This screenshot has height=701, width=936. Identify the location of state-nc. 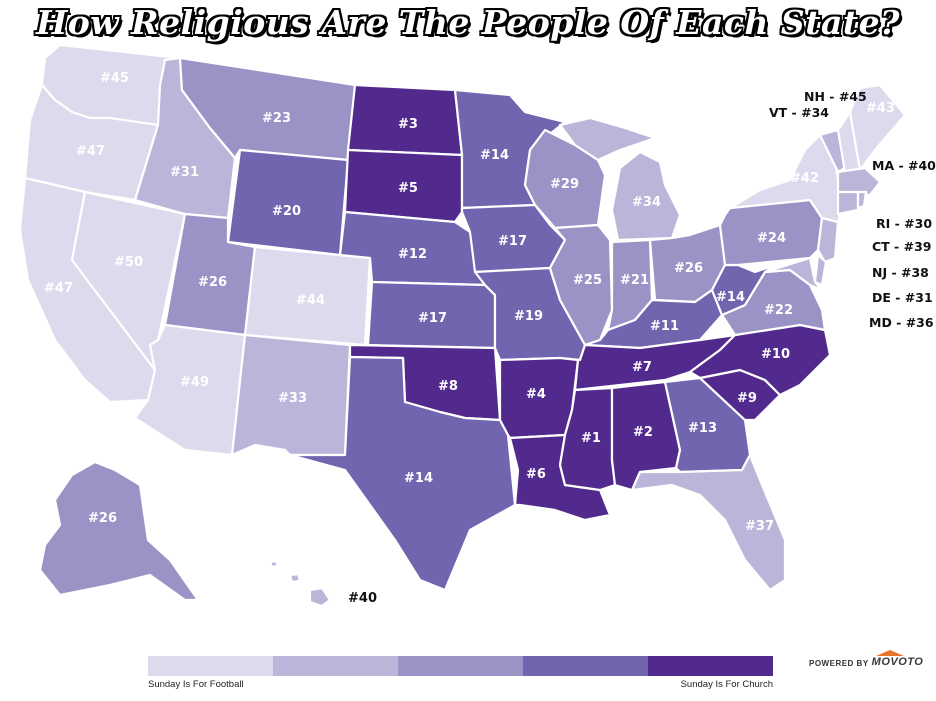
(760, 360).